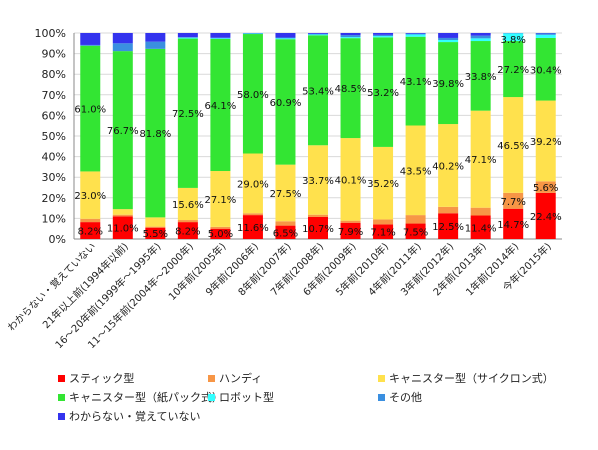 This screenshot has height=450, width=598. Describe the element at coordinates (448, 166) in the screenshot. I see `data-label: 40.2%` at that location.